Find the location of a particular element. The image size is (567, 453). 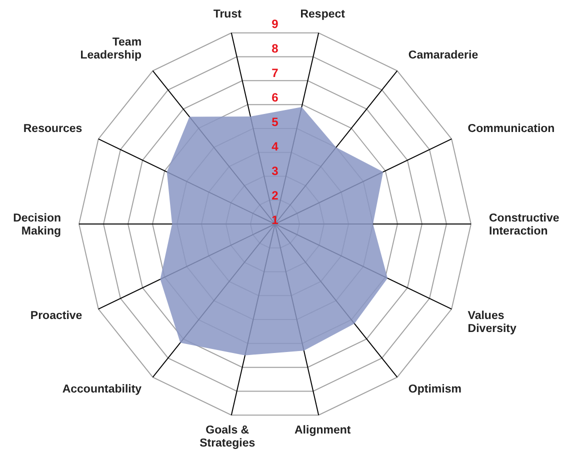

spoke-label: Trust is located at coordinates (227, 14).